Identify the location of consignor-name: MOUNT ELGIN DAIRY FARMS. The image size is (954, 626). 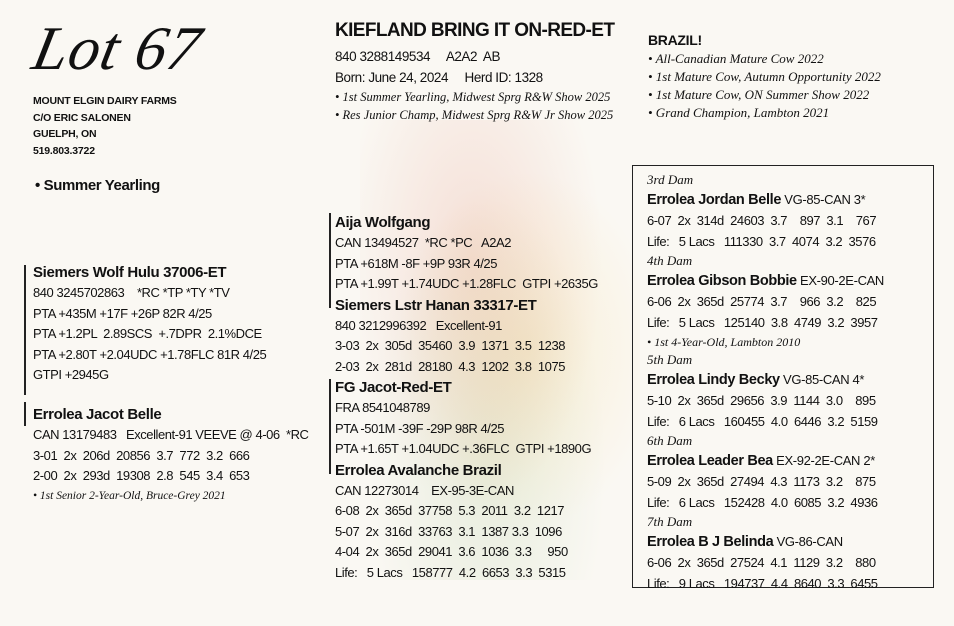
(105, 101).